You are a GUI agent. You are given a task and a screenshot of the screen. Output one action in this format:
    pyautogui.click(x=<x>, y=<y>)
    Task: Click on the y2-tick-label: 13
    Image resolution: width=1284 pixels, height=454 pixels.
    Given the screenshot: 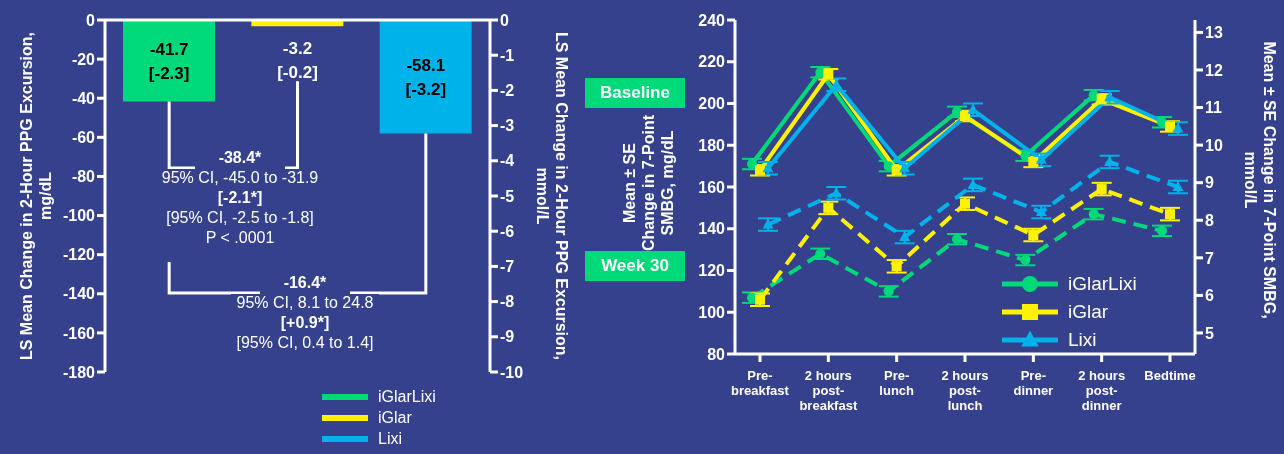 What is the action you would take?
    pyautogui.click(x=1214, y=33)
    